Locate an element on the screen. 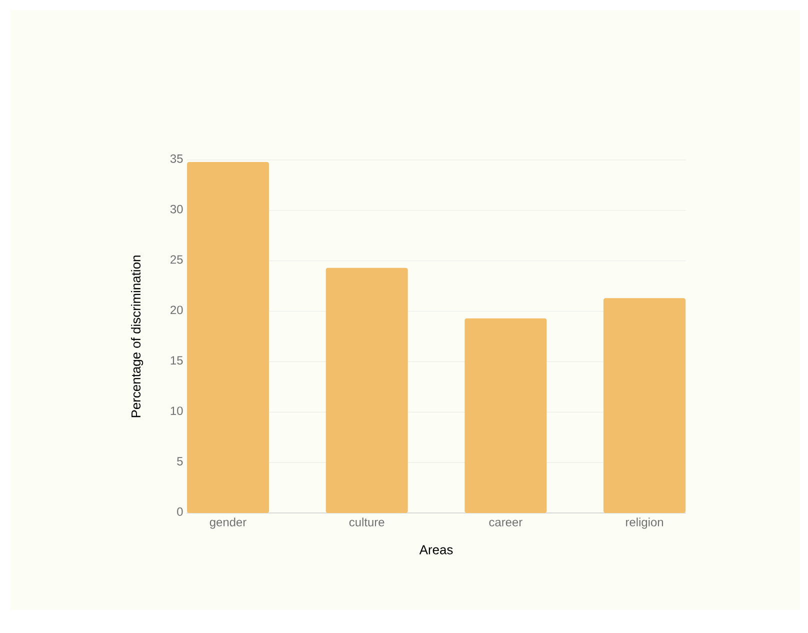  x-tick-label: culture is located at coordinates (366, 522).